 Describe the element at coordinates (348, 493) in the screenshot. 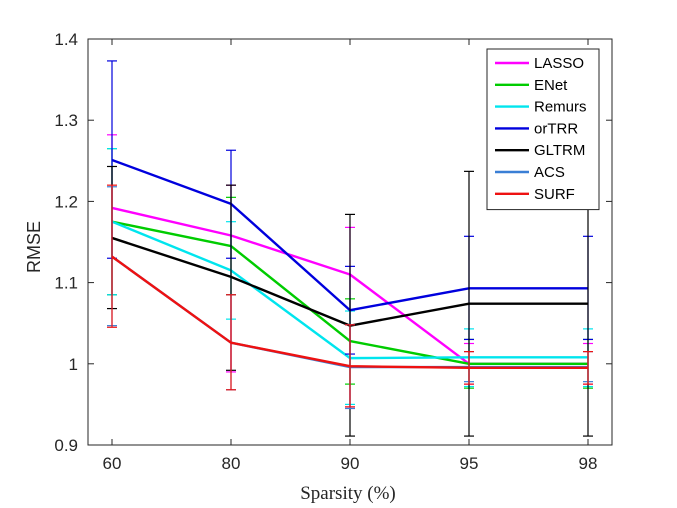

I see `x-axis-title: Sparsity (%)` at that location.